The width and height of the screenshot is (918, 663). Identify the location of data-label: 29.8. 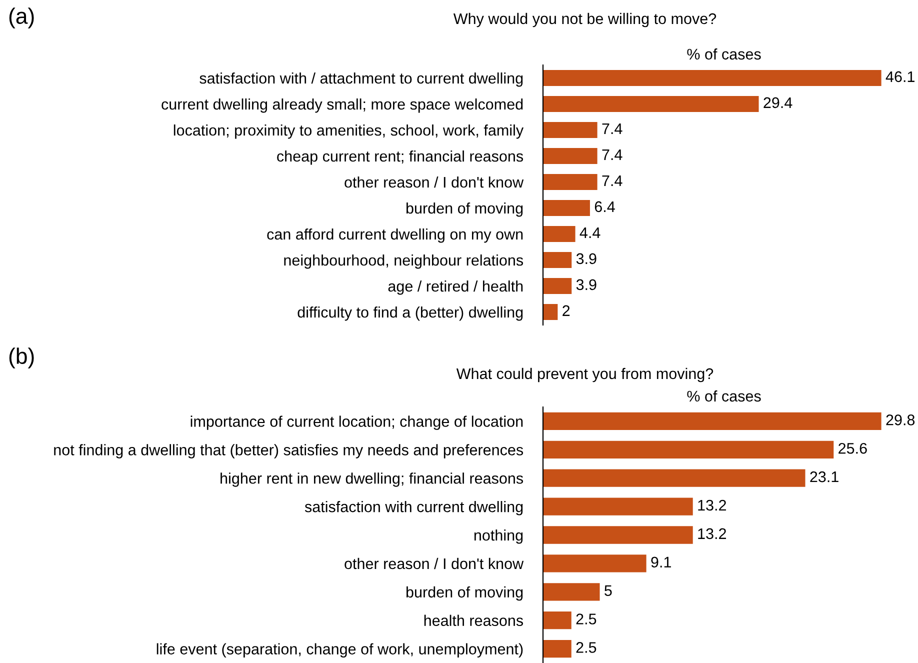
(900, 420).